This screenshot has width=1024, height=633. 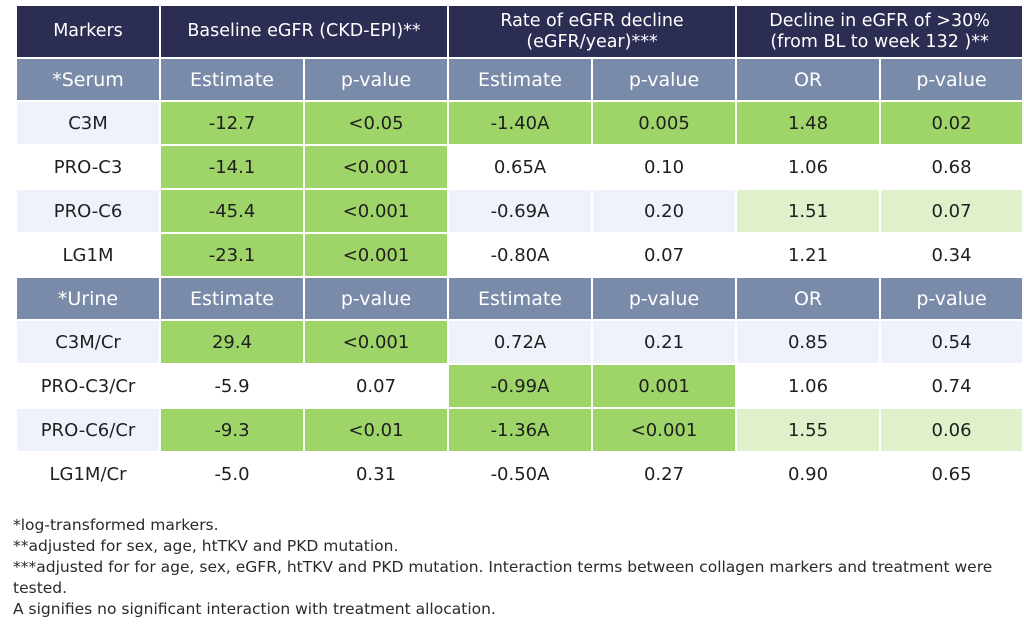 I want to click on table-row: LG1M -23.1 <0.001 -0.80A 0.07 1.21 0.34, so click(x=520, y=255).